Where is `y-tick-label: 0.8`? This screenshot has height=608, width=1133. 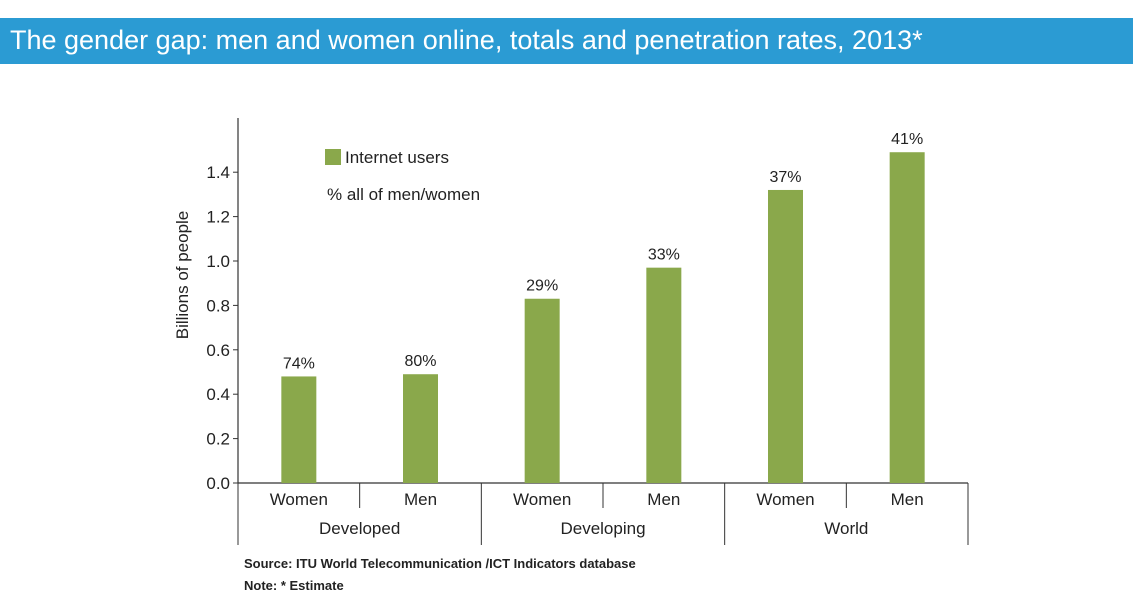 y-tick-label: 0.8 is located at coordinates (218, 305).